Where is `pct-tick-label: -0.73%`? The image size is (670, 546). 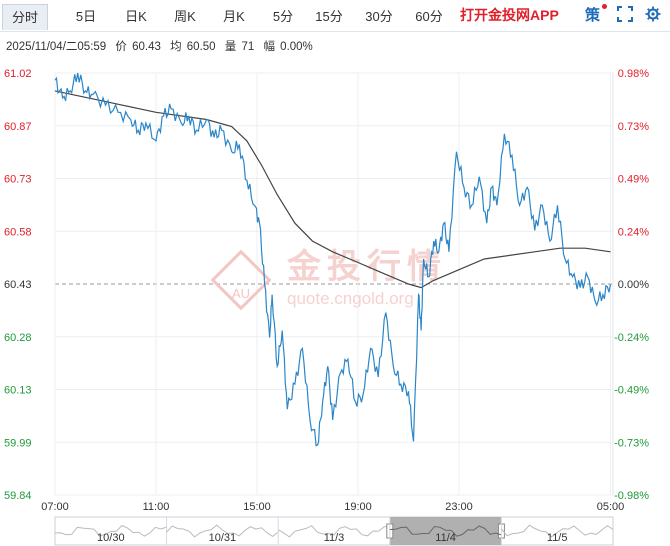 pct-tick-label: -0.73% is located at coordinates (631, 443).